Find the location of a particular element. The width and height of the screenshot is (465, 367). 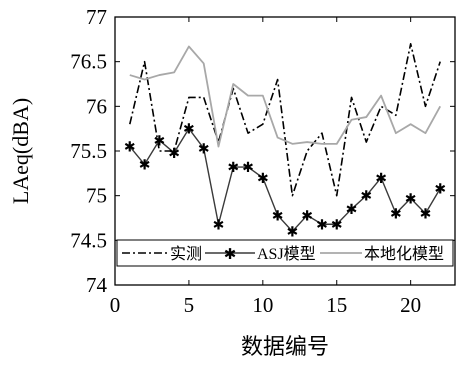

y-tick-label: 75 is located at coordinates (96, 196).